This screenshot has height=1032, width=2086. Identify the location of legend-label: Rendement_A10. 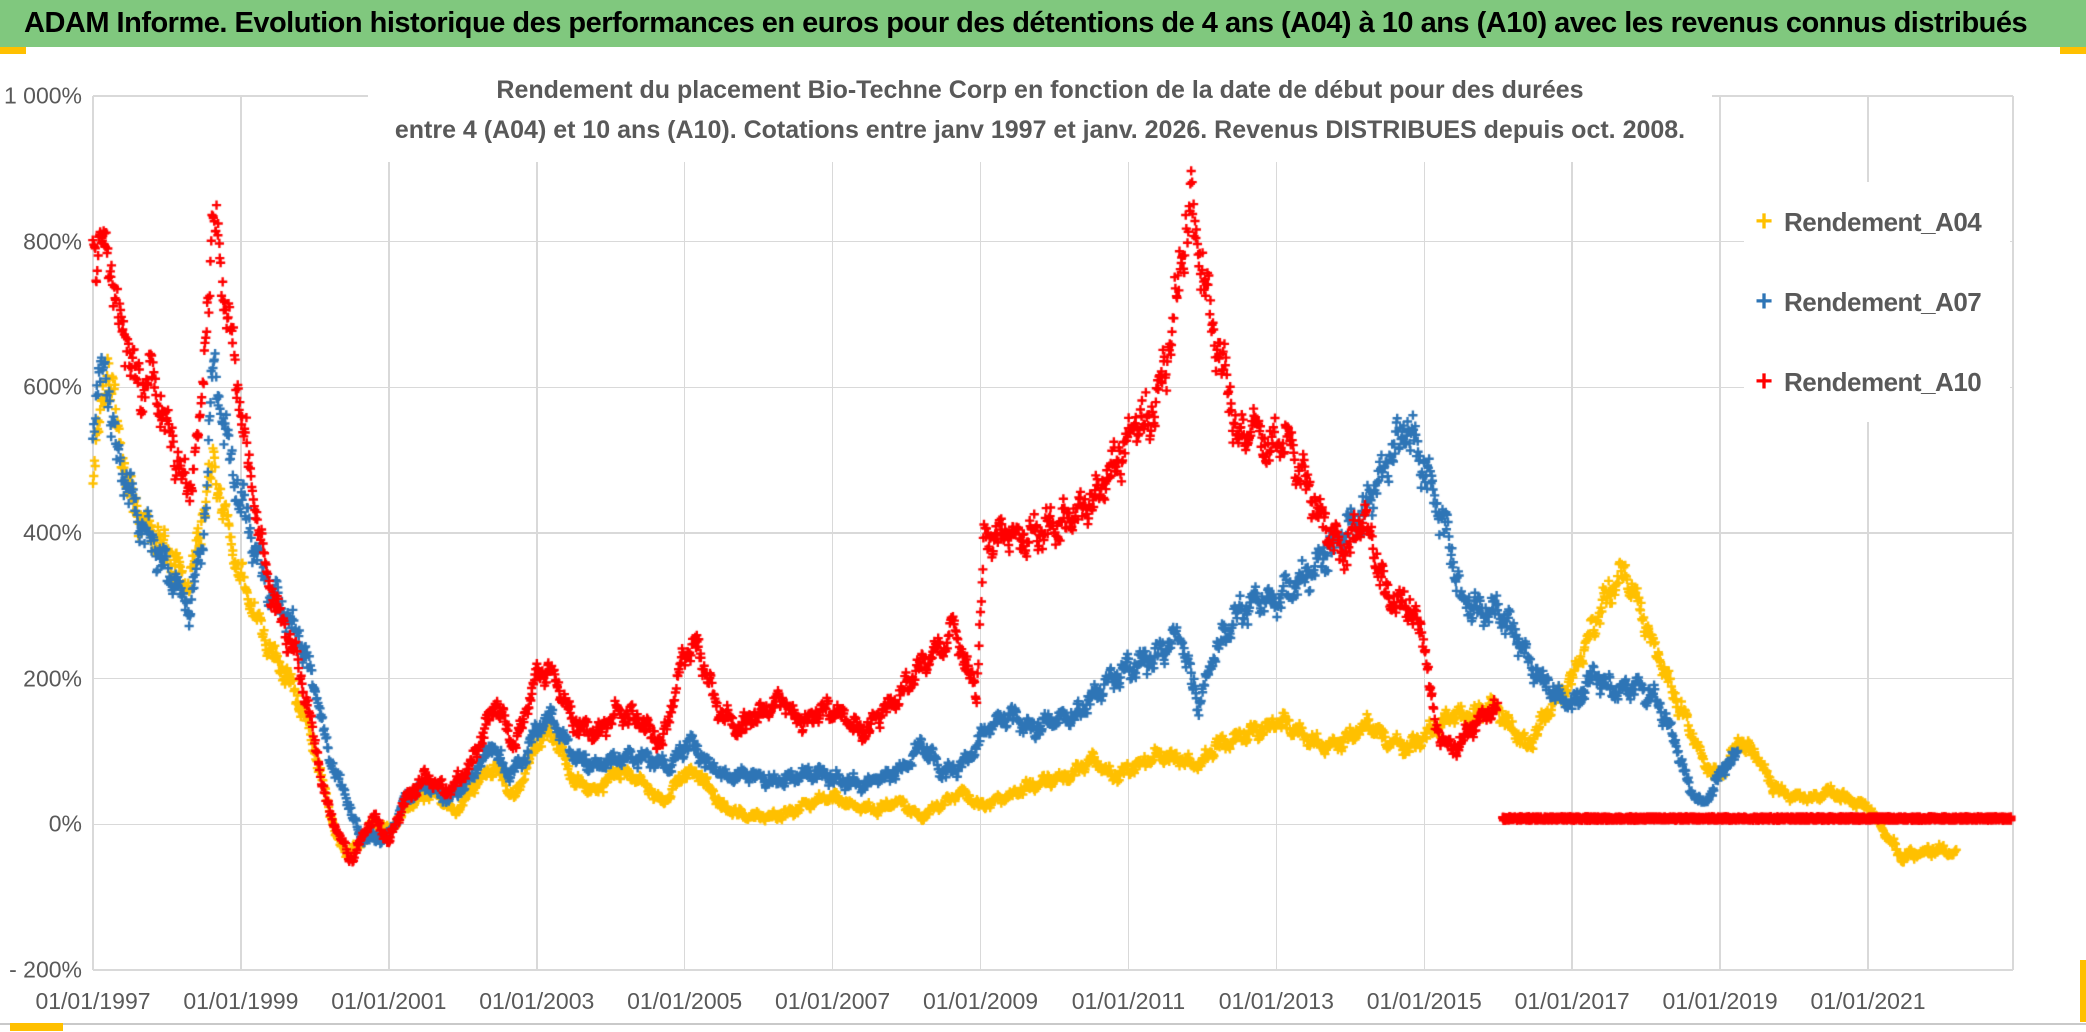
(1883, 381).